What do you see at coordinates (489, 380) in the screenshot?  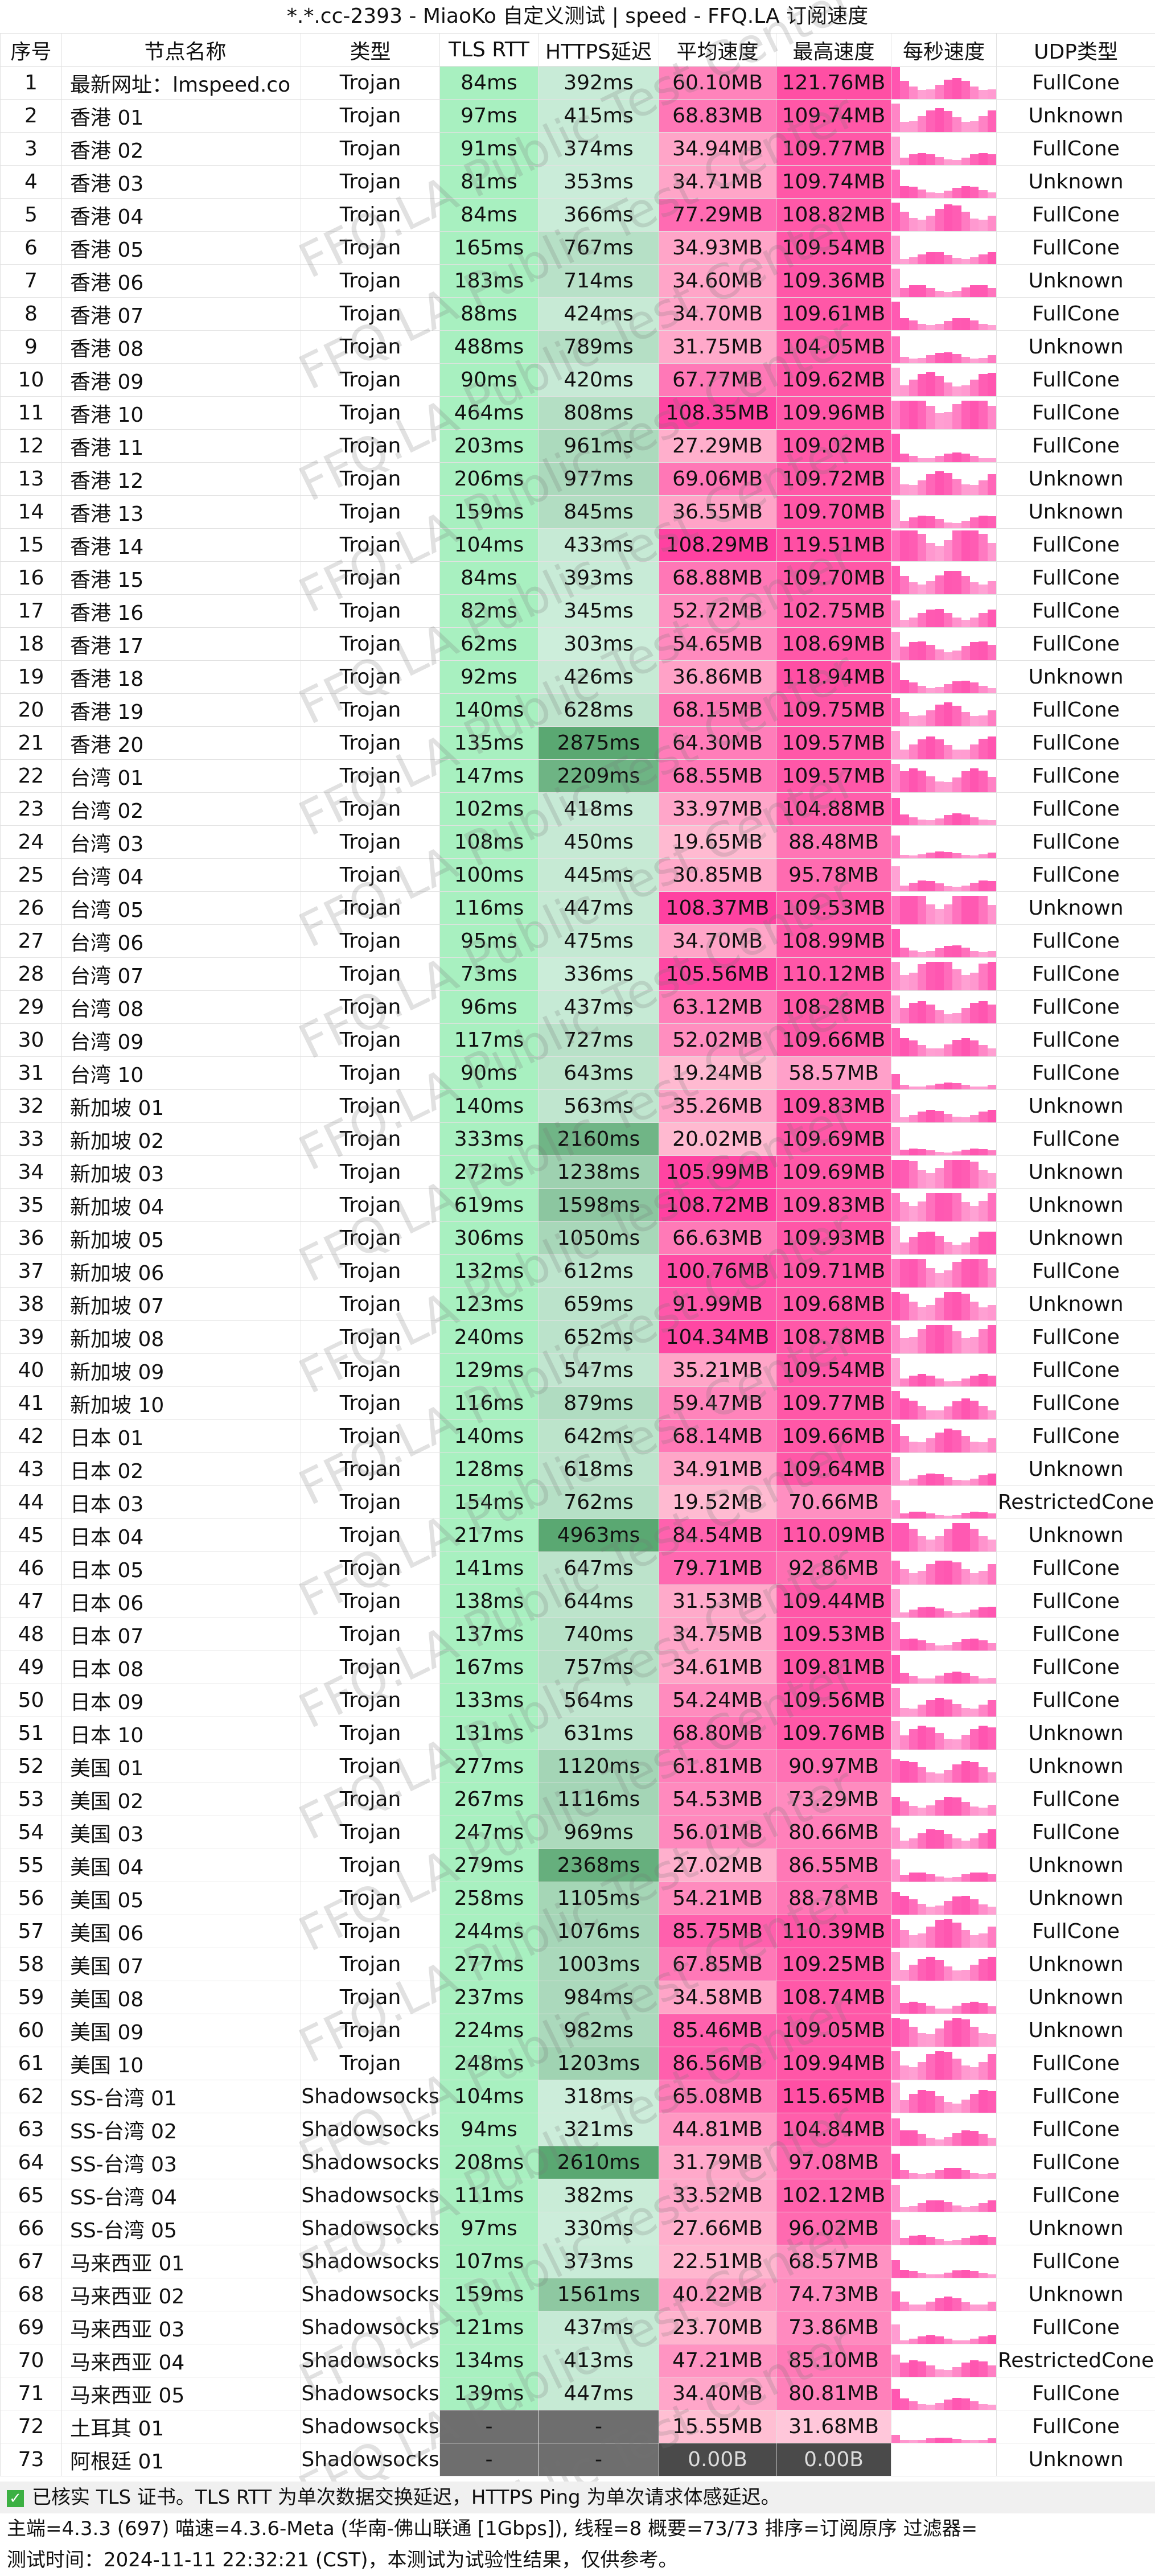 I see `tls-rtt: 90ms` at bounding box center [489, 380].